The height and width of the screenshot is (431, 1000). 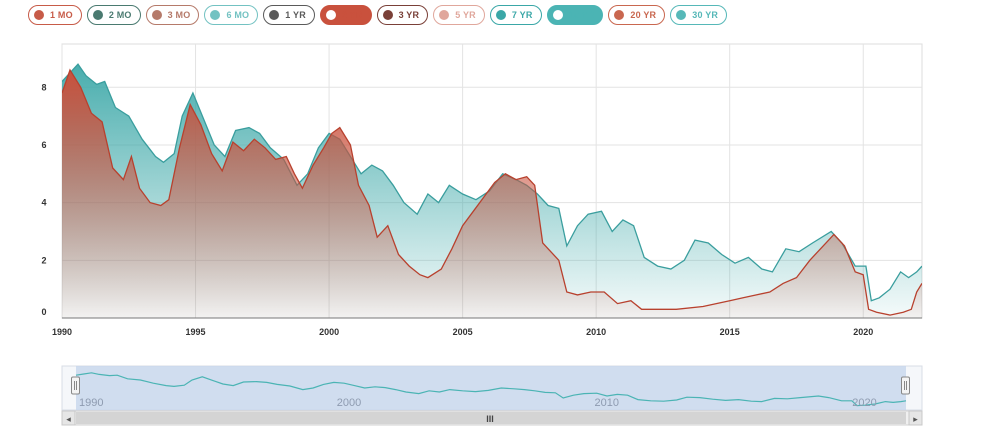 What do you see at coordinates (91, 403) in the screenshot?
I see `navigator-year-label: 1990` at bounding box center [91, 403].